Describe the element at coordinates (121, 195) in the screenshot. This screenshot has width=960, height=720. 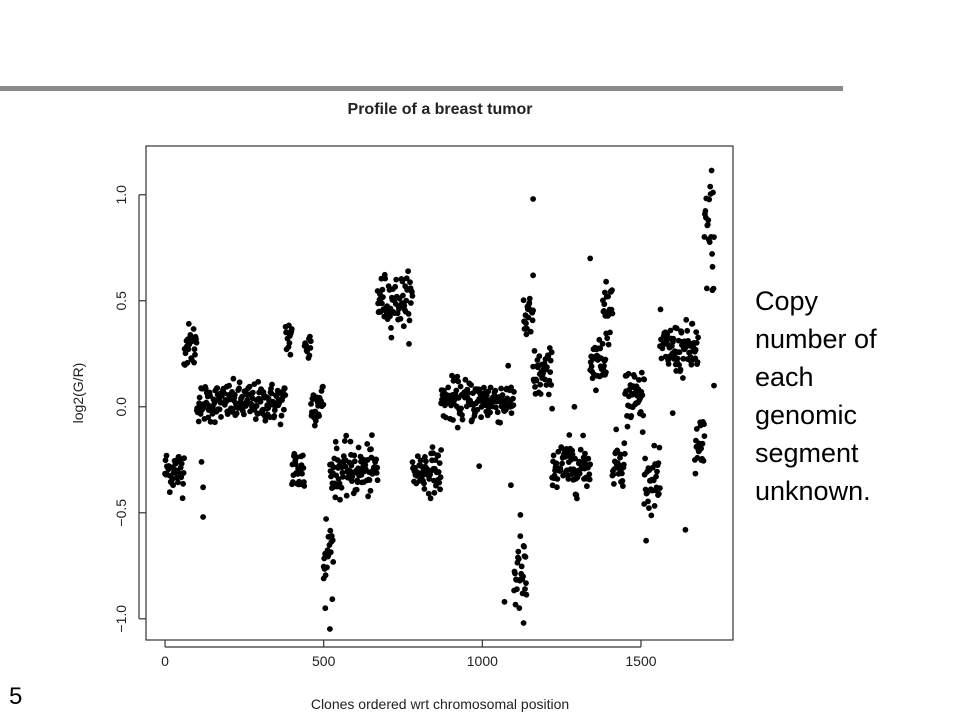
I see `y-tick-label: 1.0` at that location.